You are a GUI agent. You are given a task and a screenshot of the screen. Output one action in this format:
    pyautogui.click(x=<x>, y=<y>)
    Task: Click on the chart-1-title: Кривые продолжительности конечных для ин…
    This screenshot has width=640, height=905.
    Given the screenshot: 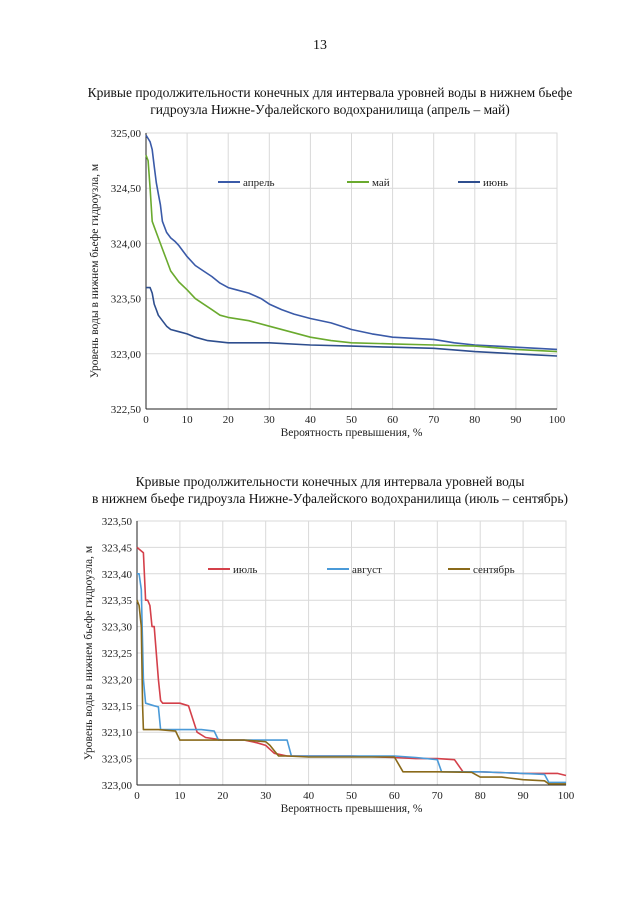 What is the action you would take?
    pyautogui.click(x=330, y=101)
    